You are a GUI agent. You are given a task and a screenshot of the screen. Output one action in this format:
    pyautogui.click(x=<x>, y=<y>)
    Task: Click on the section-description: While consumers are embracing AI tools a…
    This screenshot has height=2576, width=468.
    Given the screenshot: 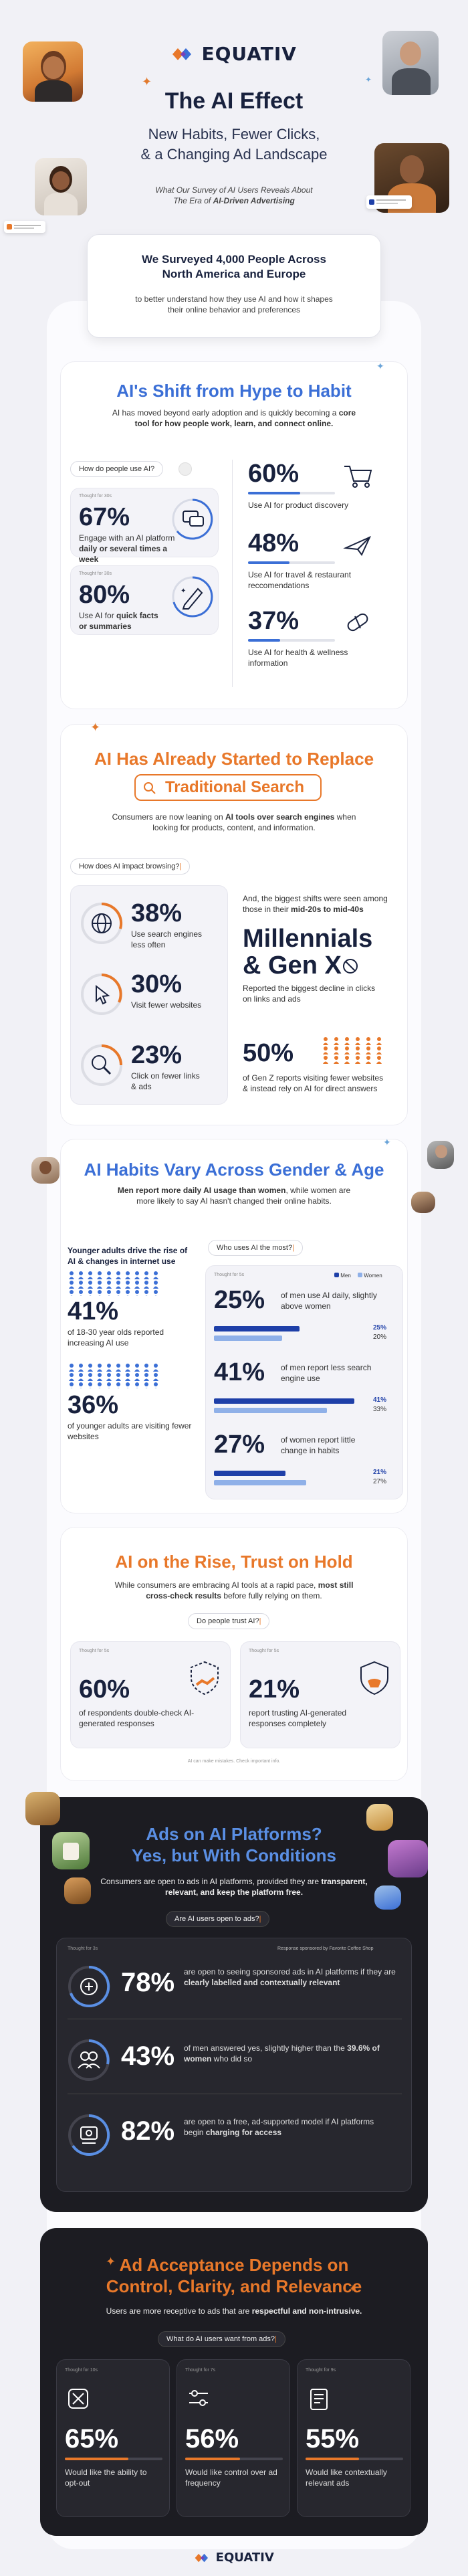 What is the action you would take?
    pyautogui.click(x=234, y=1590)
    